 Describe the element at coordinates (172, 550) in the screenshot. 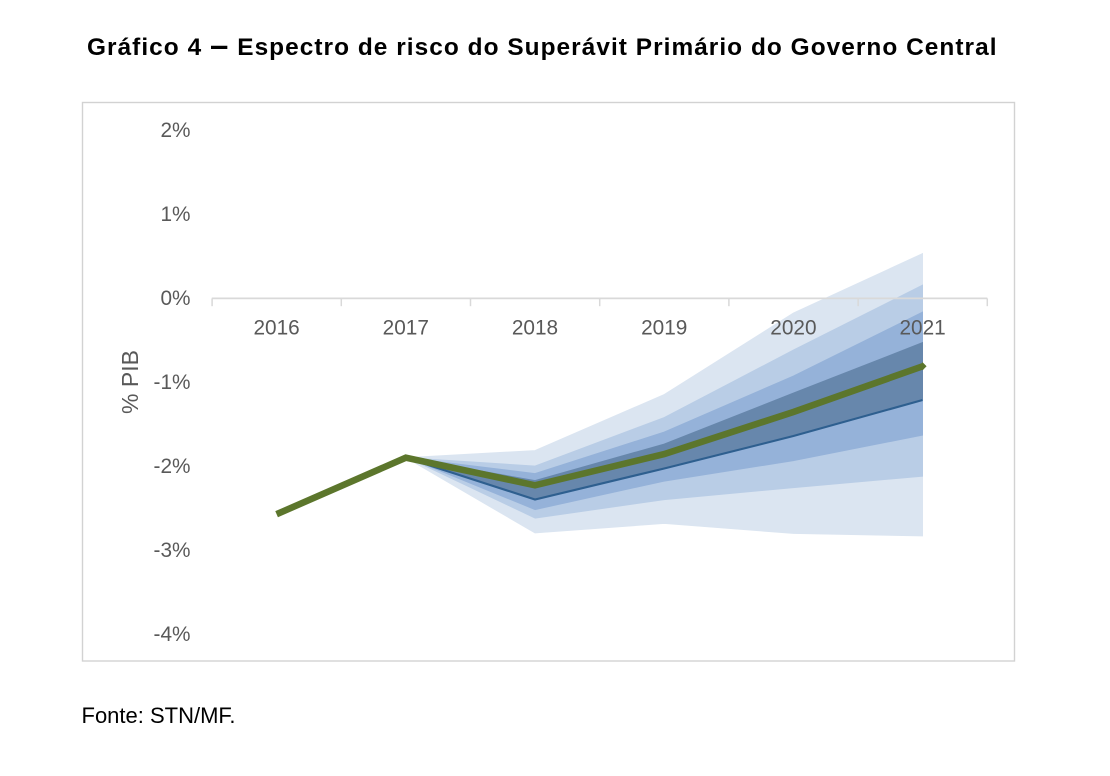

I see `svg-text: -3%` at that location.